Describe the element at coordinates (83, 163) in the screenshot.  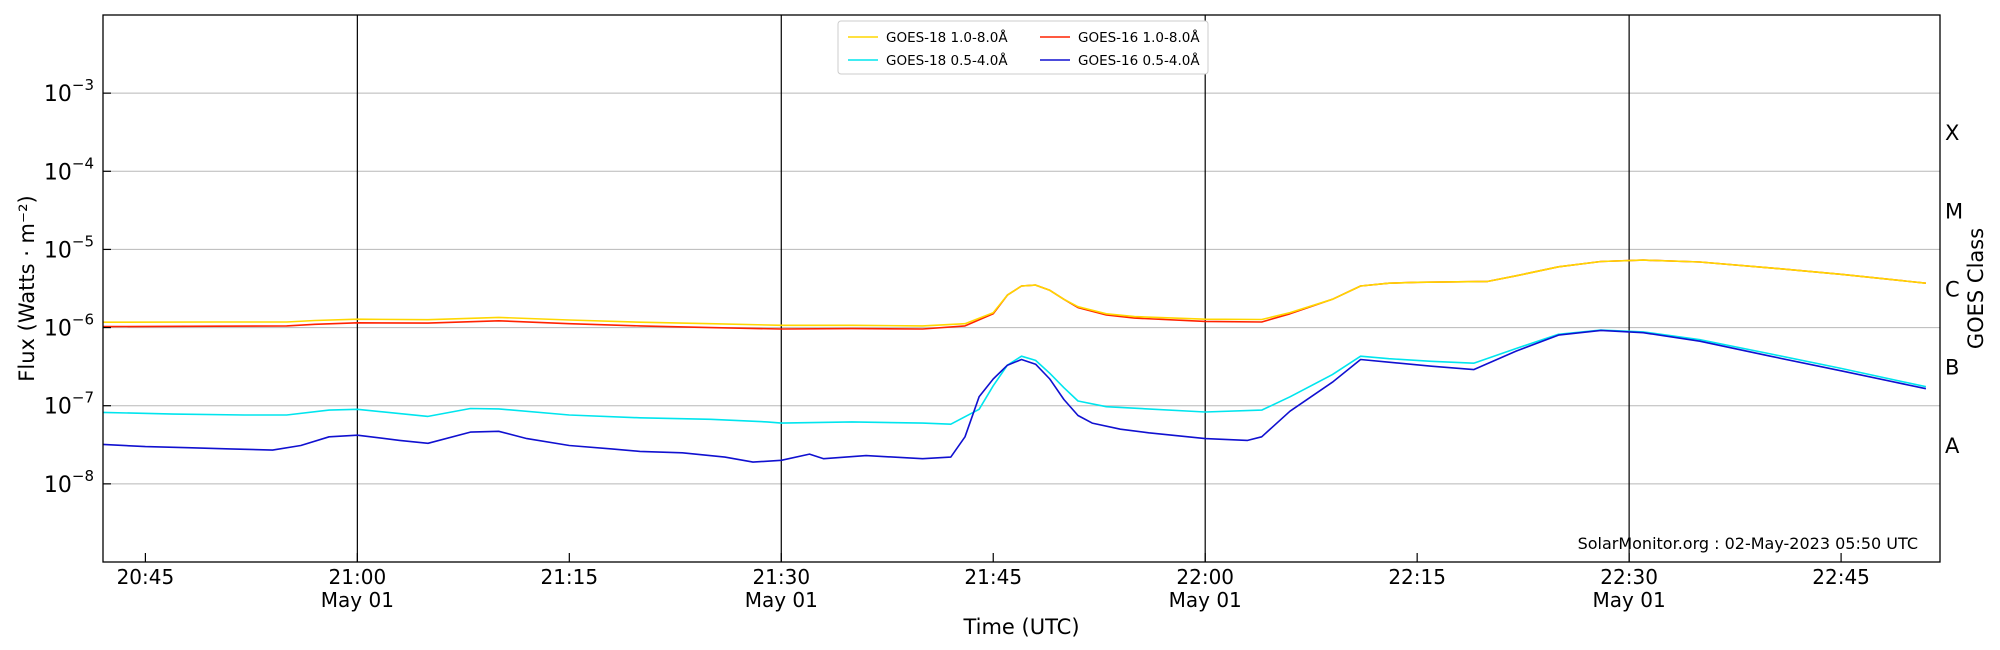
I see `y-tick-exponent: −4` at that location.